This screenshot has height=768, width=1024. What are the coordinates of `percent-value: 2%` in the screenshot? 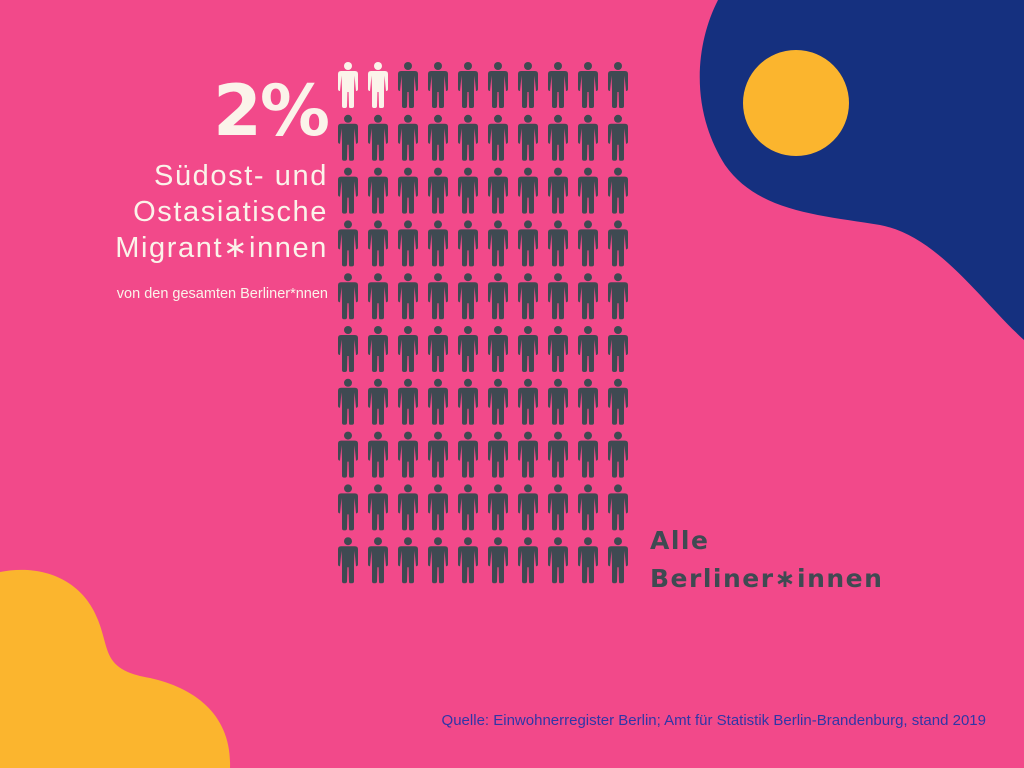 It's located at (271, 111).